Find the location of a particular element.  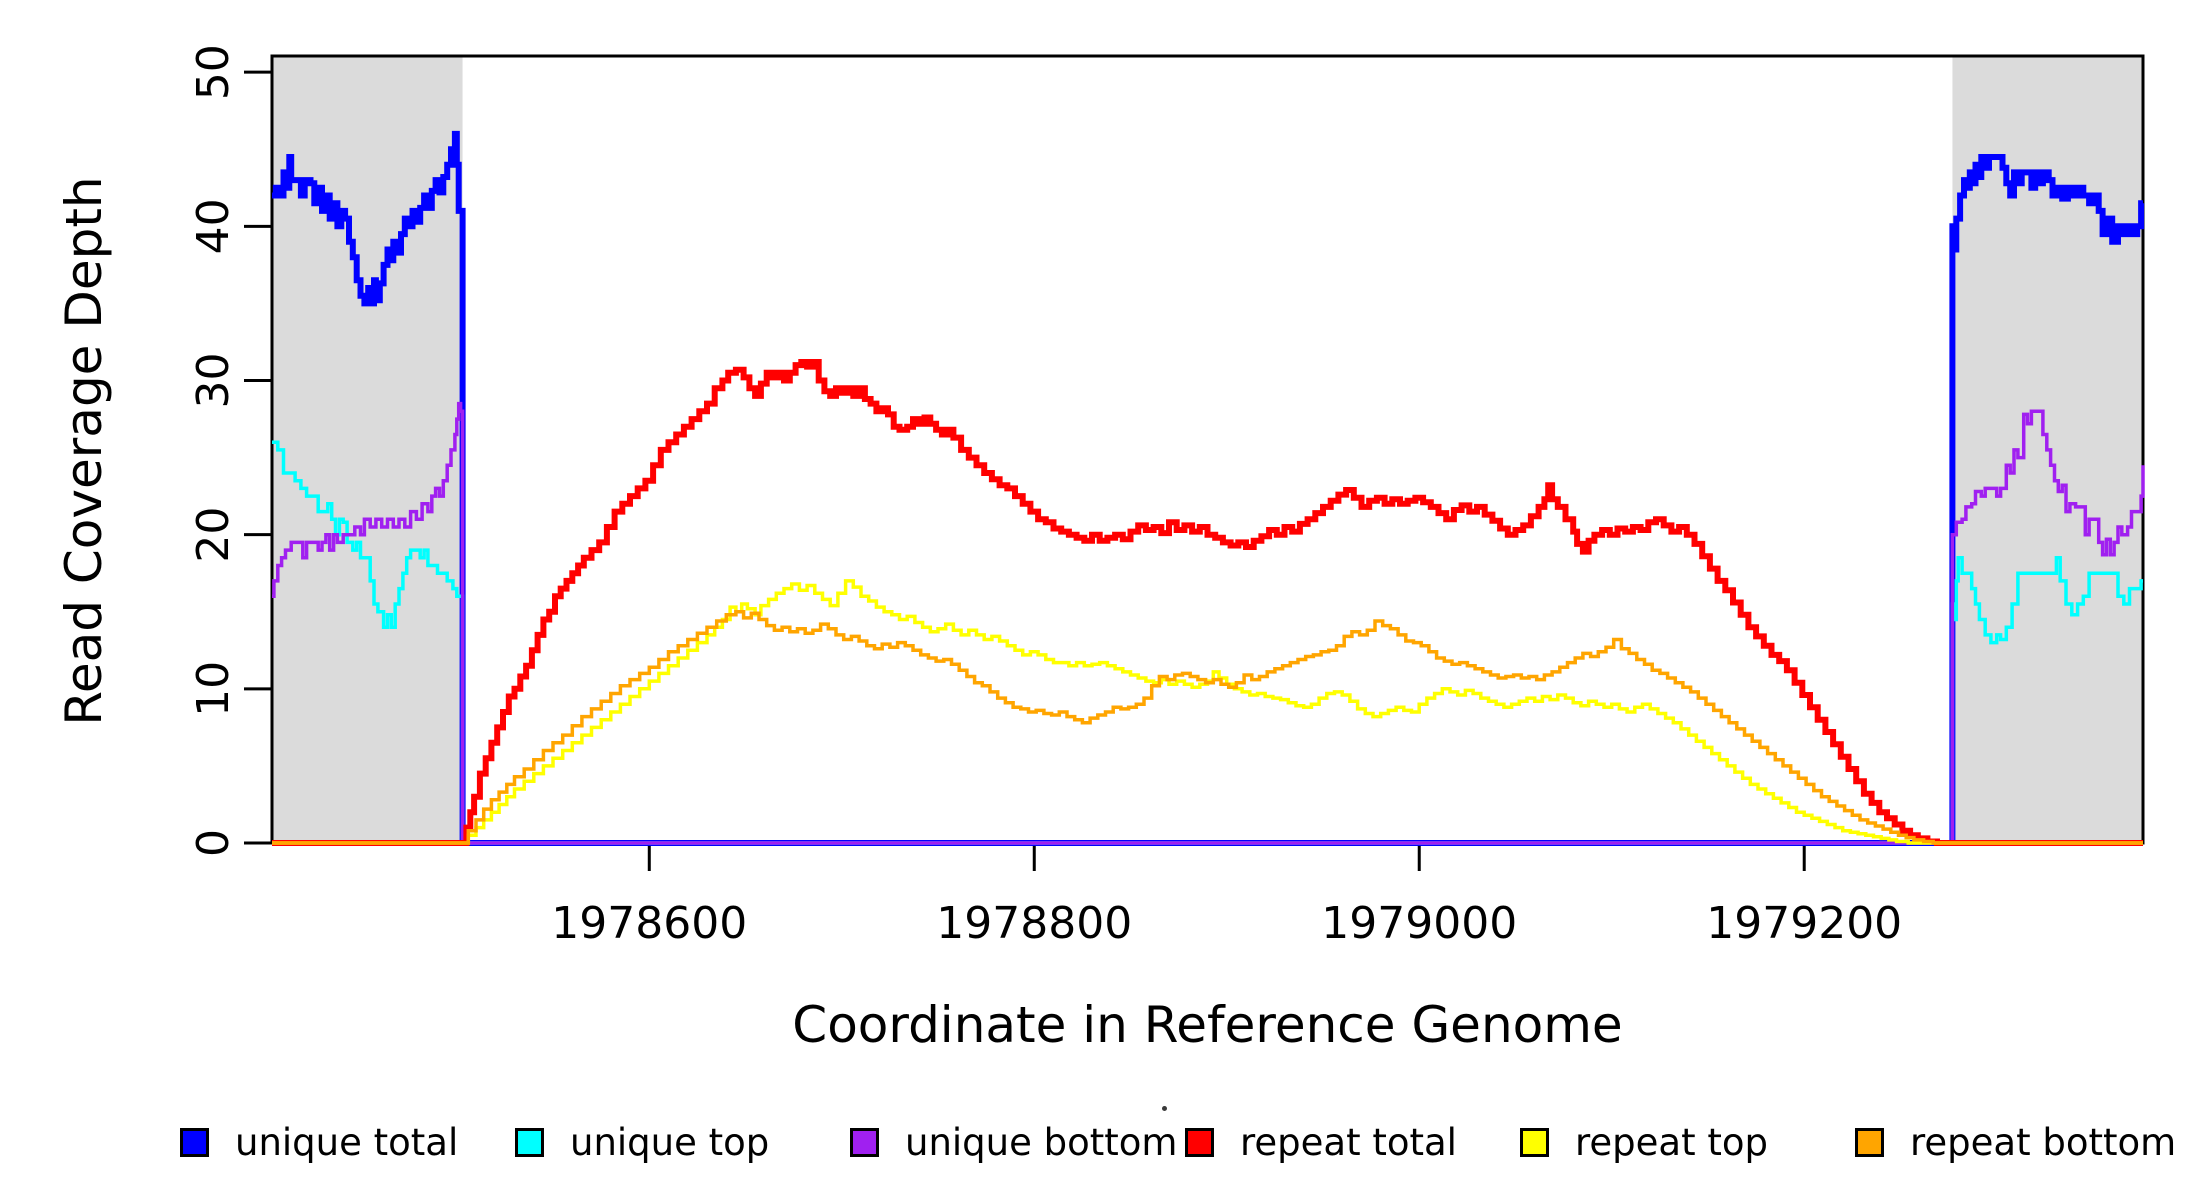

legend-label: unique total is located at coordinates (347, 1142).